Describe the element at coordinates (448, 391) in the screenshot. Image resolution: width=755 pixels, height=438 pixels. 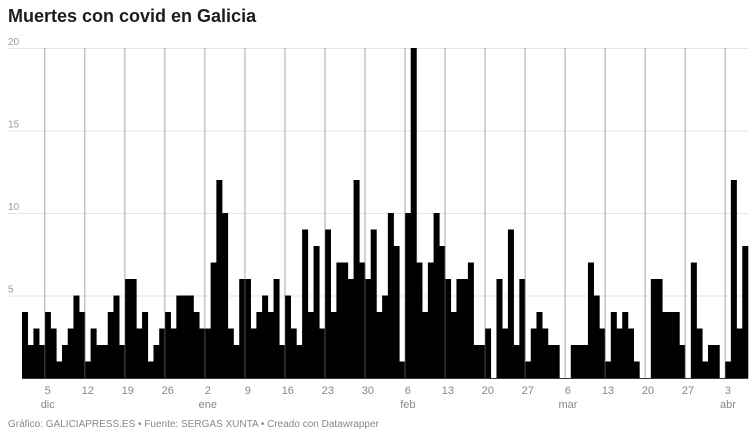
I see `x-tick-label: 13` at that location.